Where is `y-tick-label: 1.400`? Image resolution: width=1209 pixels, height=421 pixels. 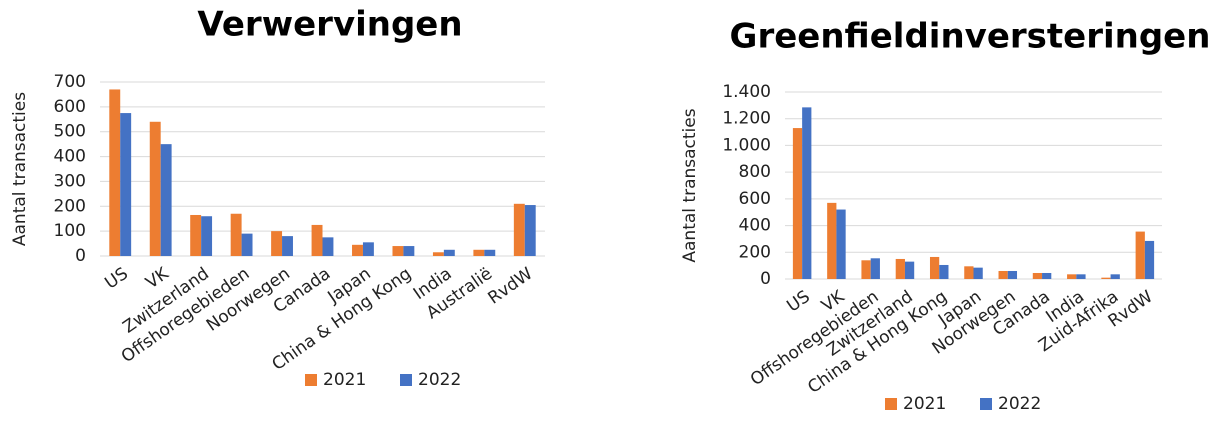
y-tick-label: 1.400 is located at coordinates (746, 92).